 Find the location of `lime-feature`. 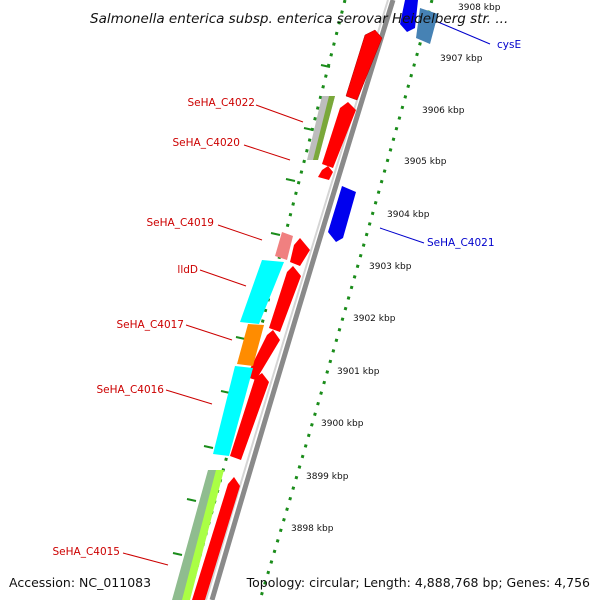

lime-feature is located at coordinates (203, 535).